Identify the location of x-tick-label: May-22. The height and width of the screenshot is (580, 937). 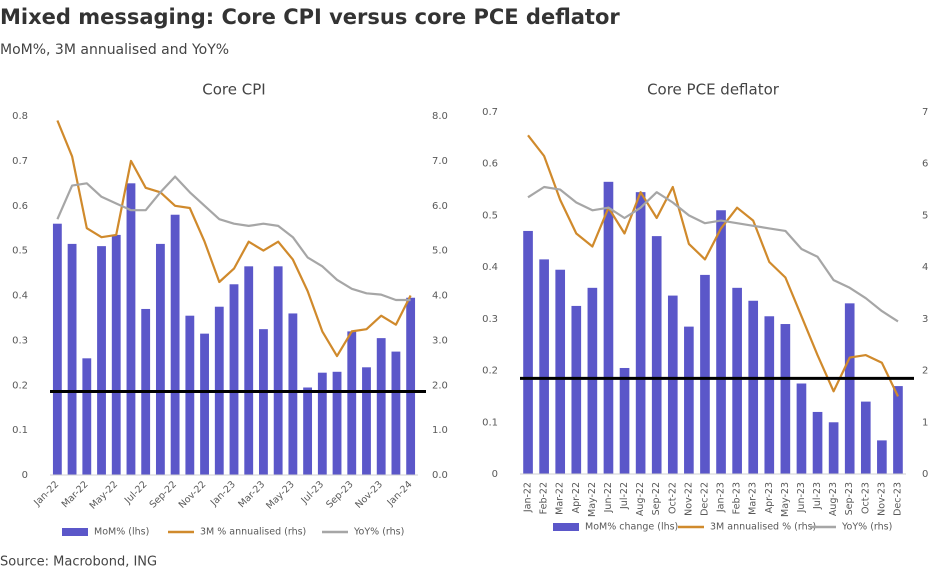
(592, 499).